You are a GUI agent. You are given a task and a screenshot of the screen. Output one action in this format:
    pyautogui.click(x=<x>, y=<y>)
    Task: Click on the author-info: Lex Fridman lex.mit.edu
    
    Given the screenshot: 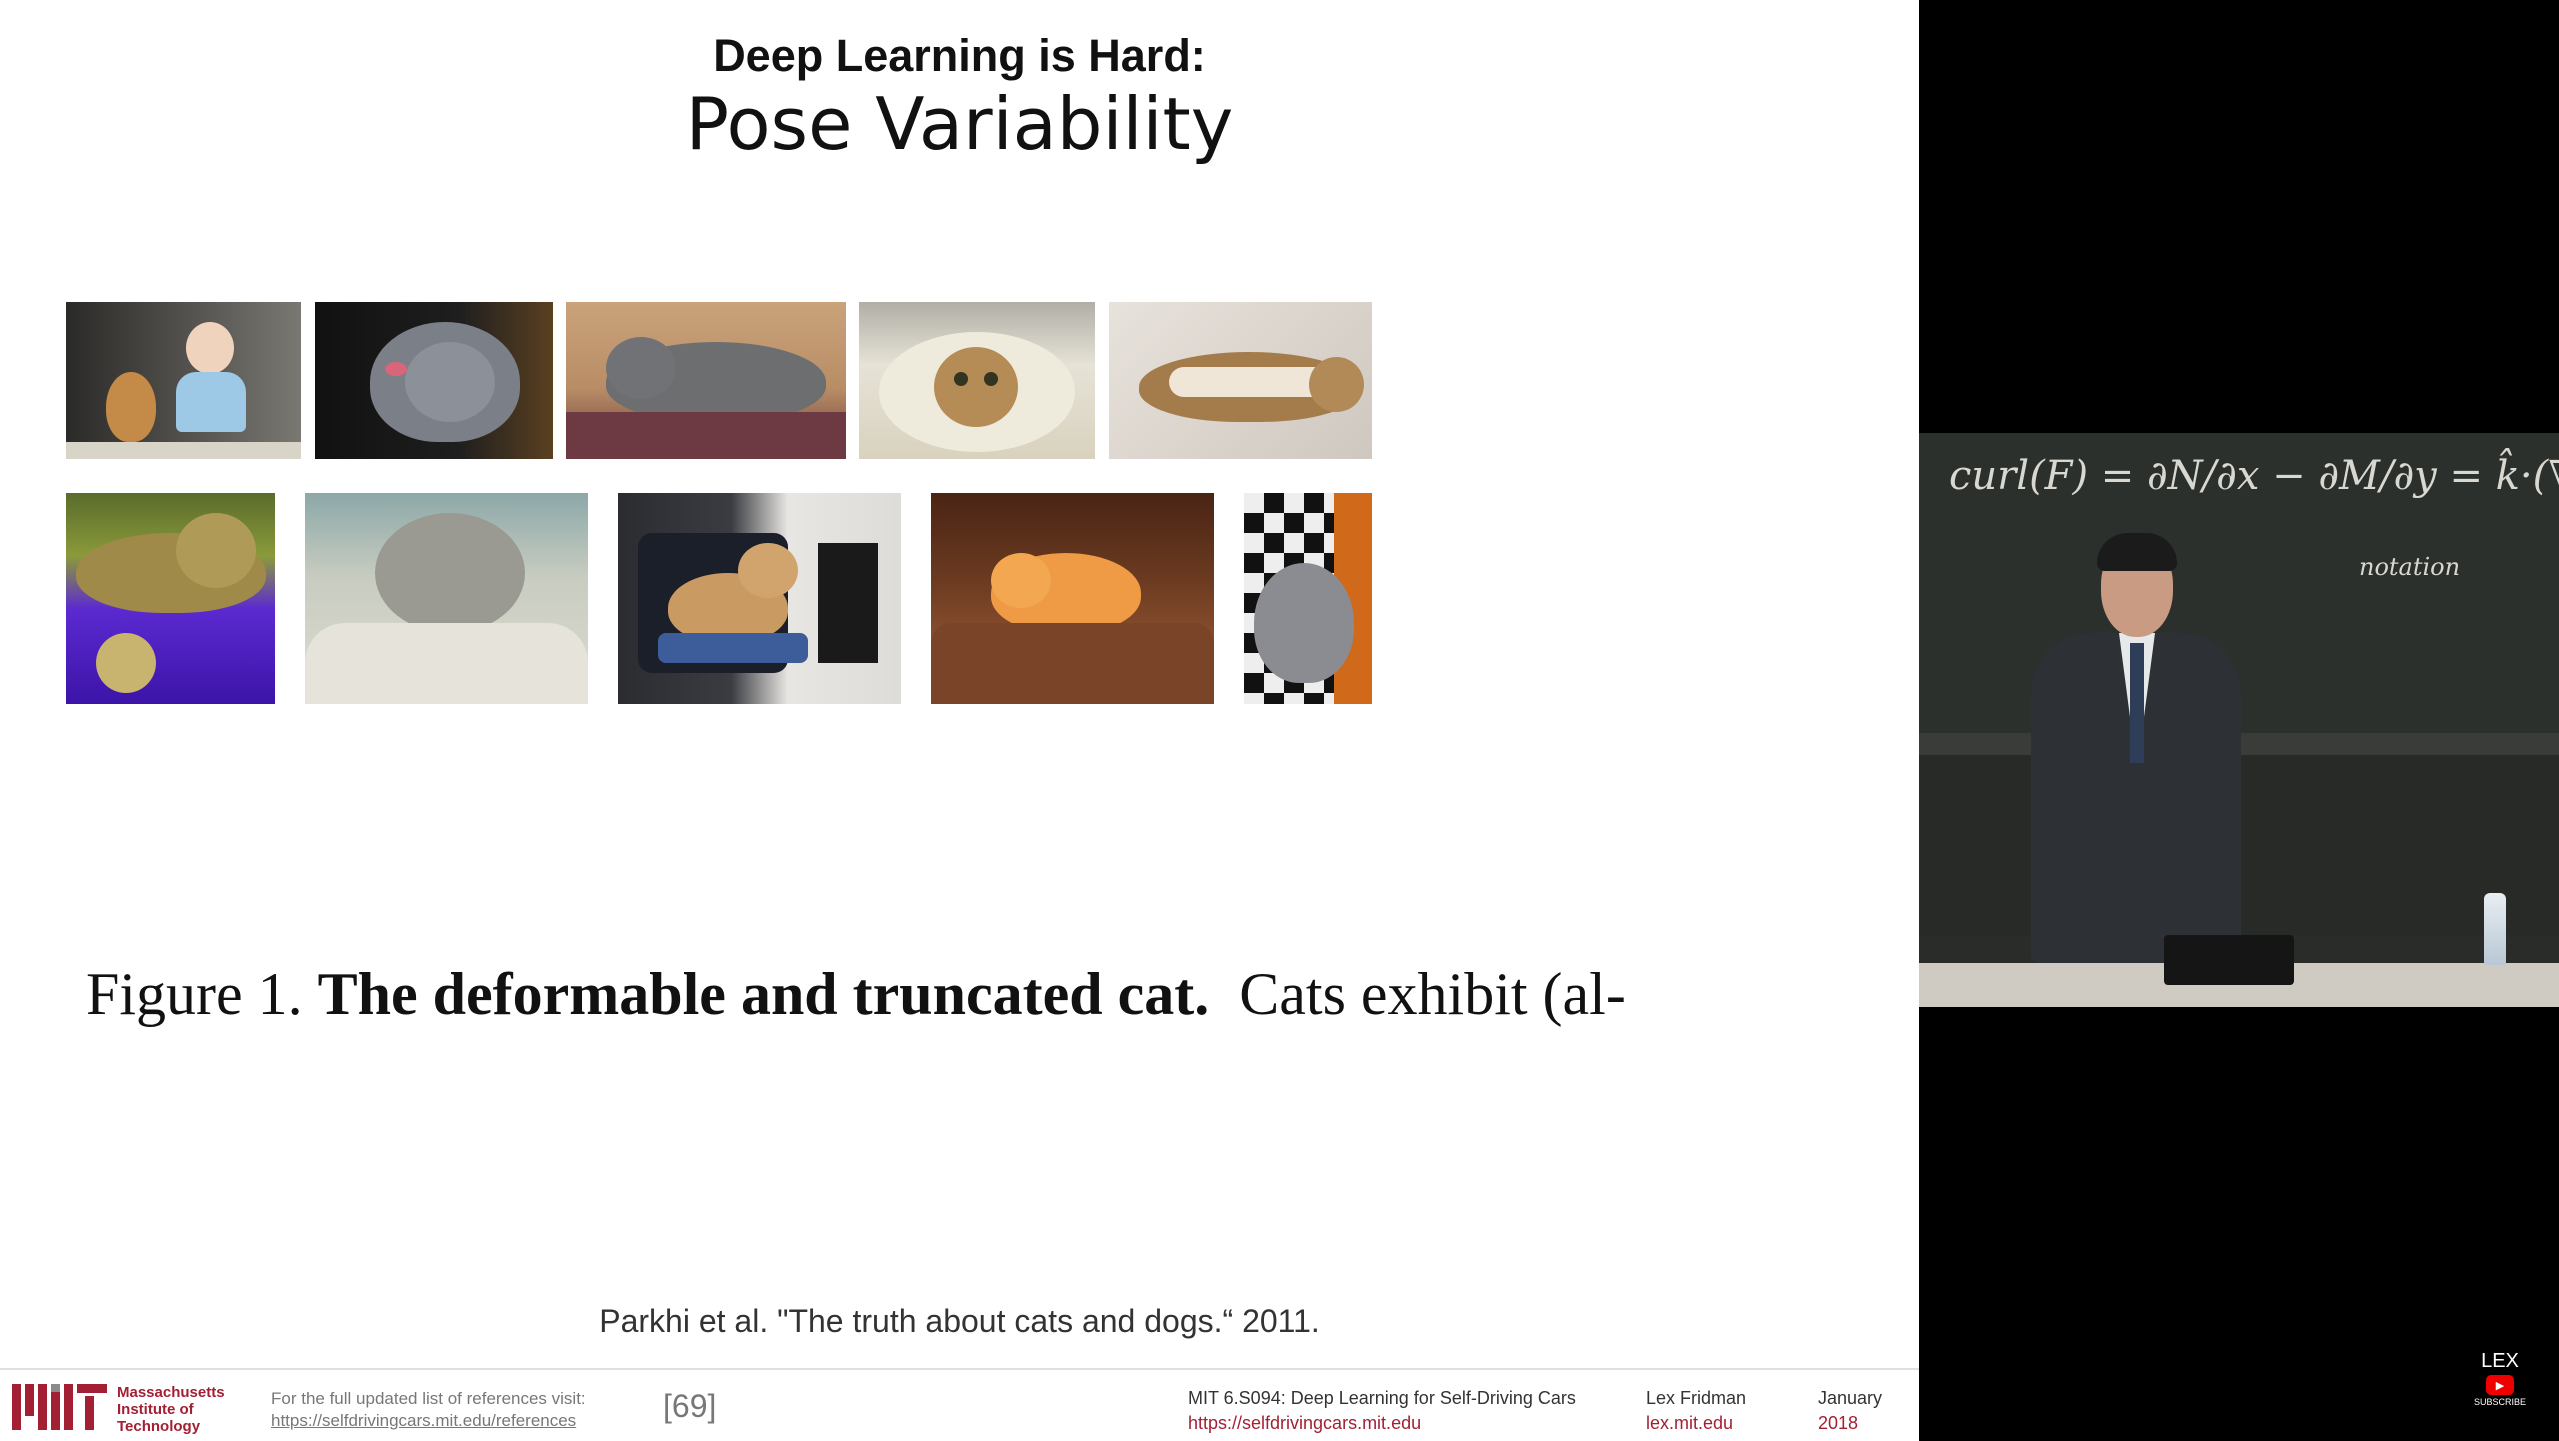 What is the action you would take?
    pyautogui.click(x=1696, y=1411)
    